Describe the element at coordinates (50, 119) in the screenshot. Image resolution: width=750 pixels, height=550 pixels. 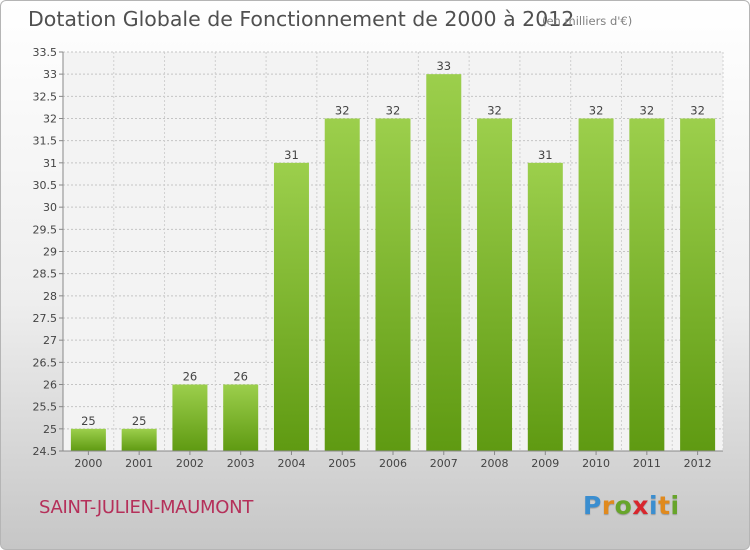
I see `y-tick-label: 32` at that location.